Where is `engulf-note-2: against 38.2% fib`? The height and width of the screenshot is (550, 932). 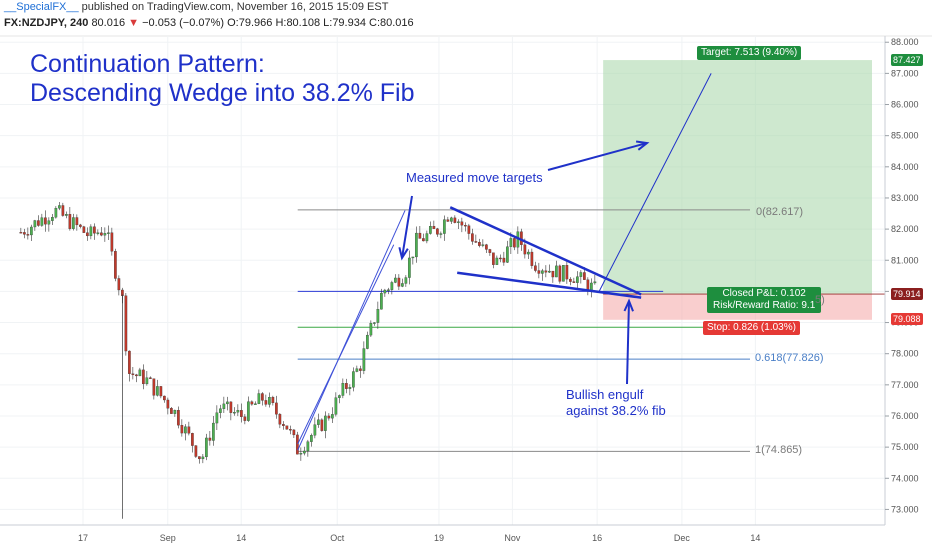 engulf-note-2: against 38.2% fib is located at coordinates (616, 410).